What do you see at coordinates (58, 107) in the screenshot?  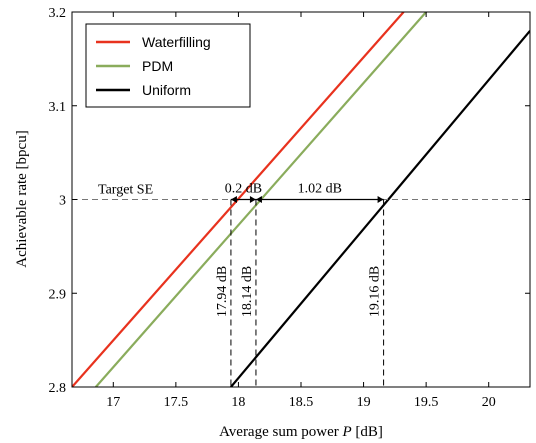 I see `y-tick-label: 3.1` at bounding box center [58, 107].